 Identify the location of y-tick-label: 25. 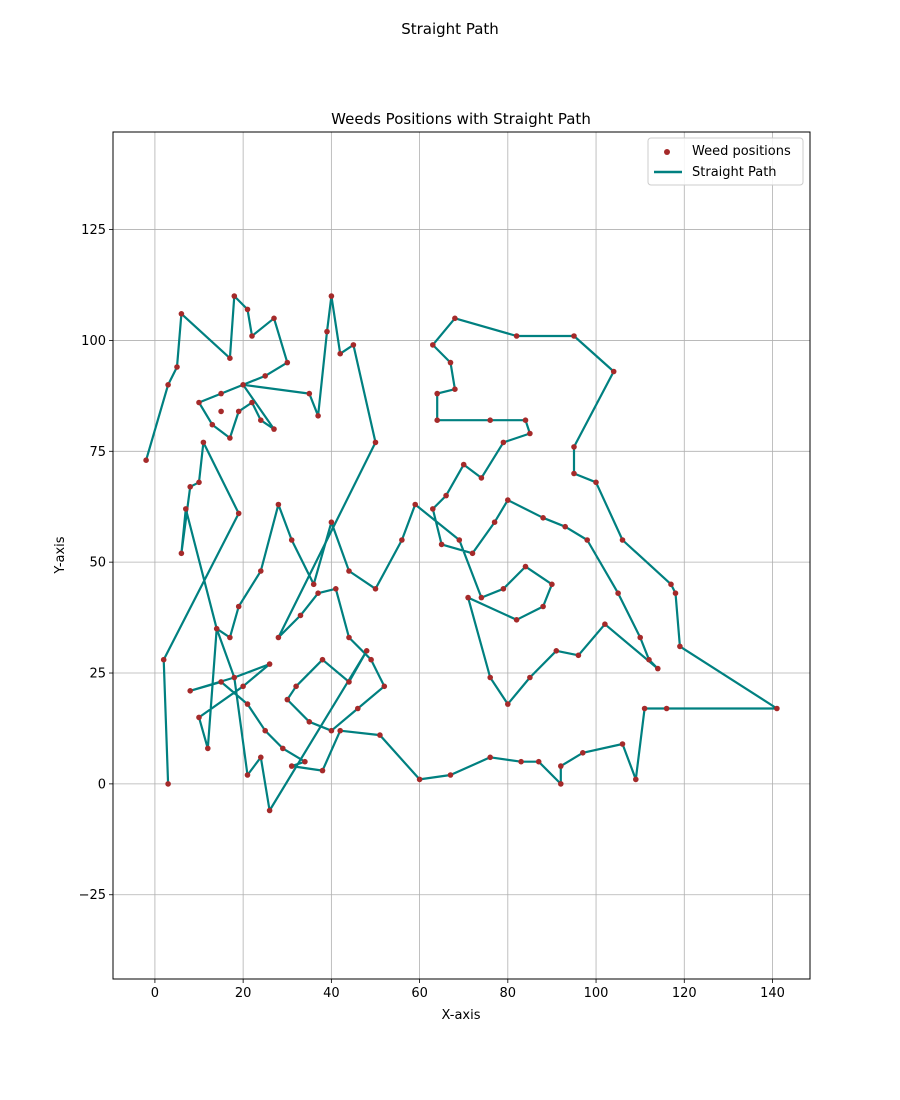
(97, 674).